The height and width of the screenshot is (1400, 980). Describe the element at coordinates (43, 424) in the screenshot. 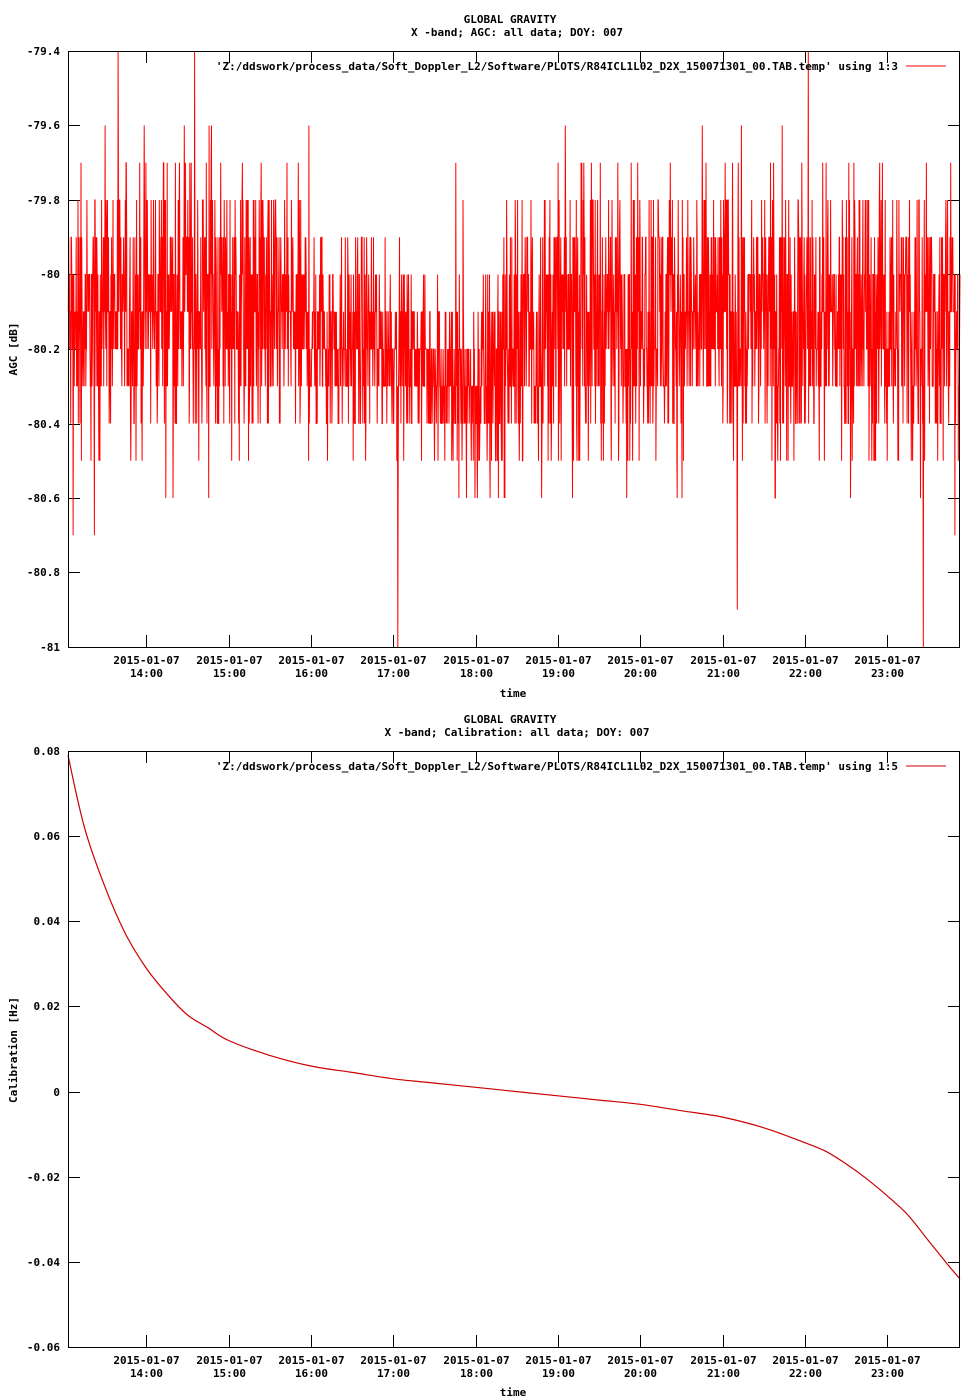

I see `agc-y-tick-label: -80.4` at that location.